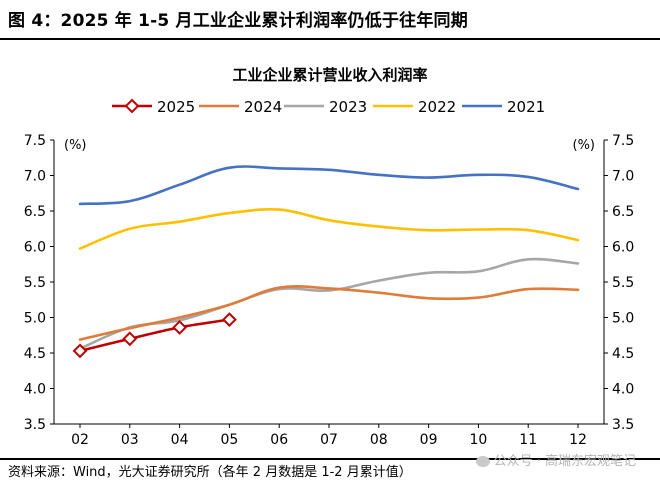 This screenshot has height=486, width=660. I want to click on x-tick-label: 03, so click(130, 440).